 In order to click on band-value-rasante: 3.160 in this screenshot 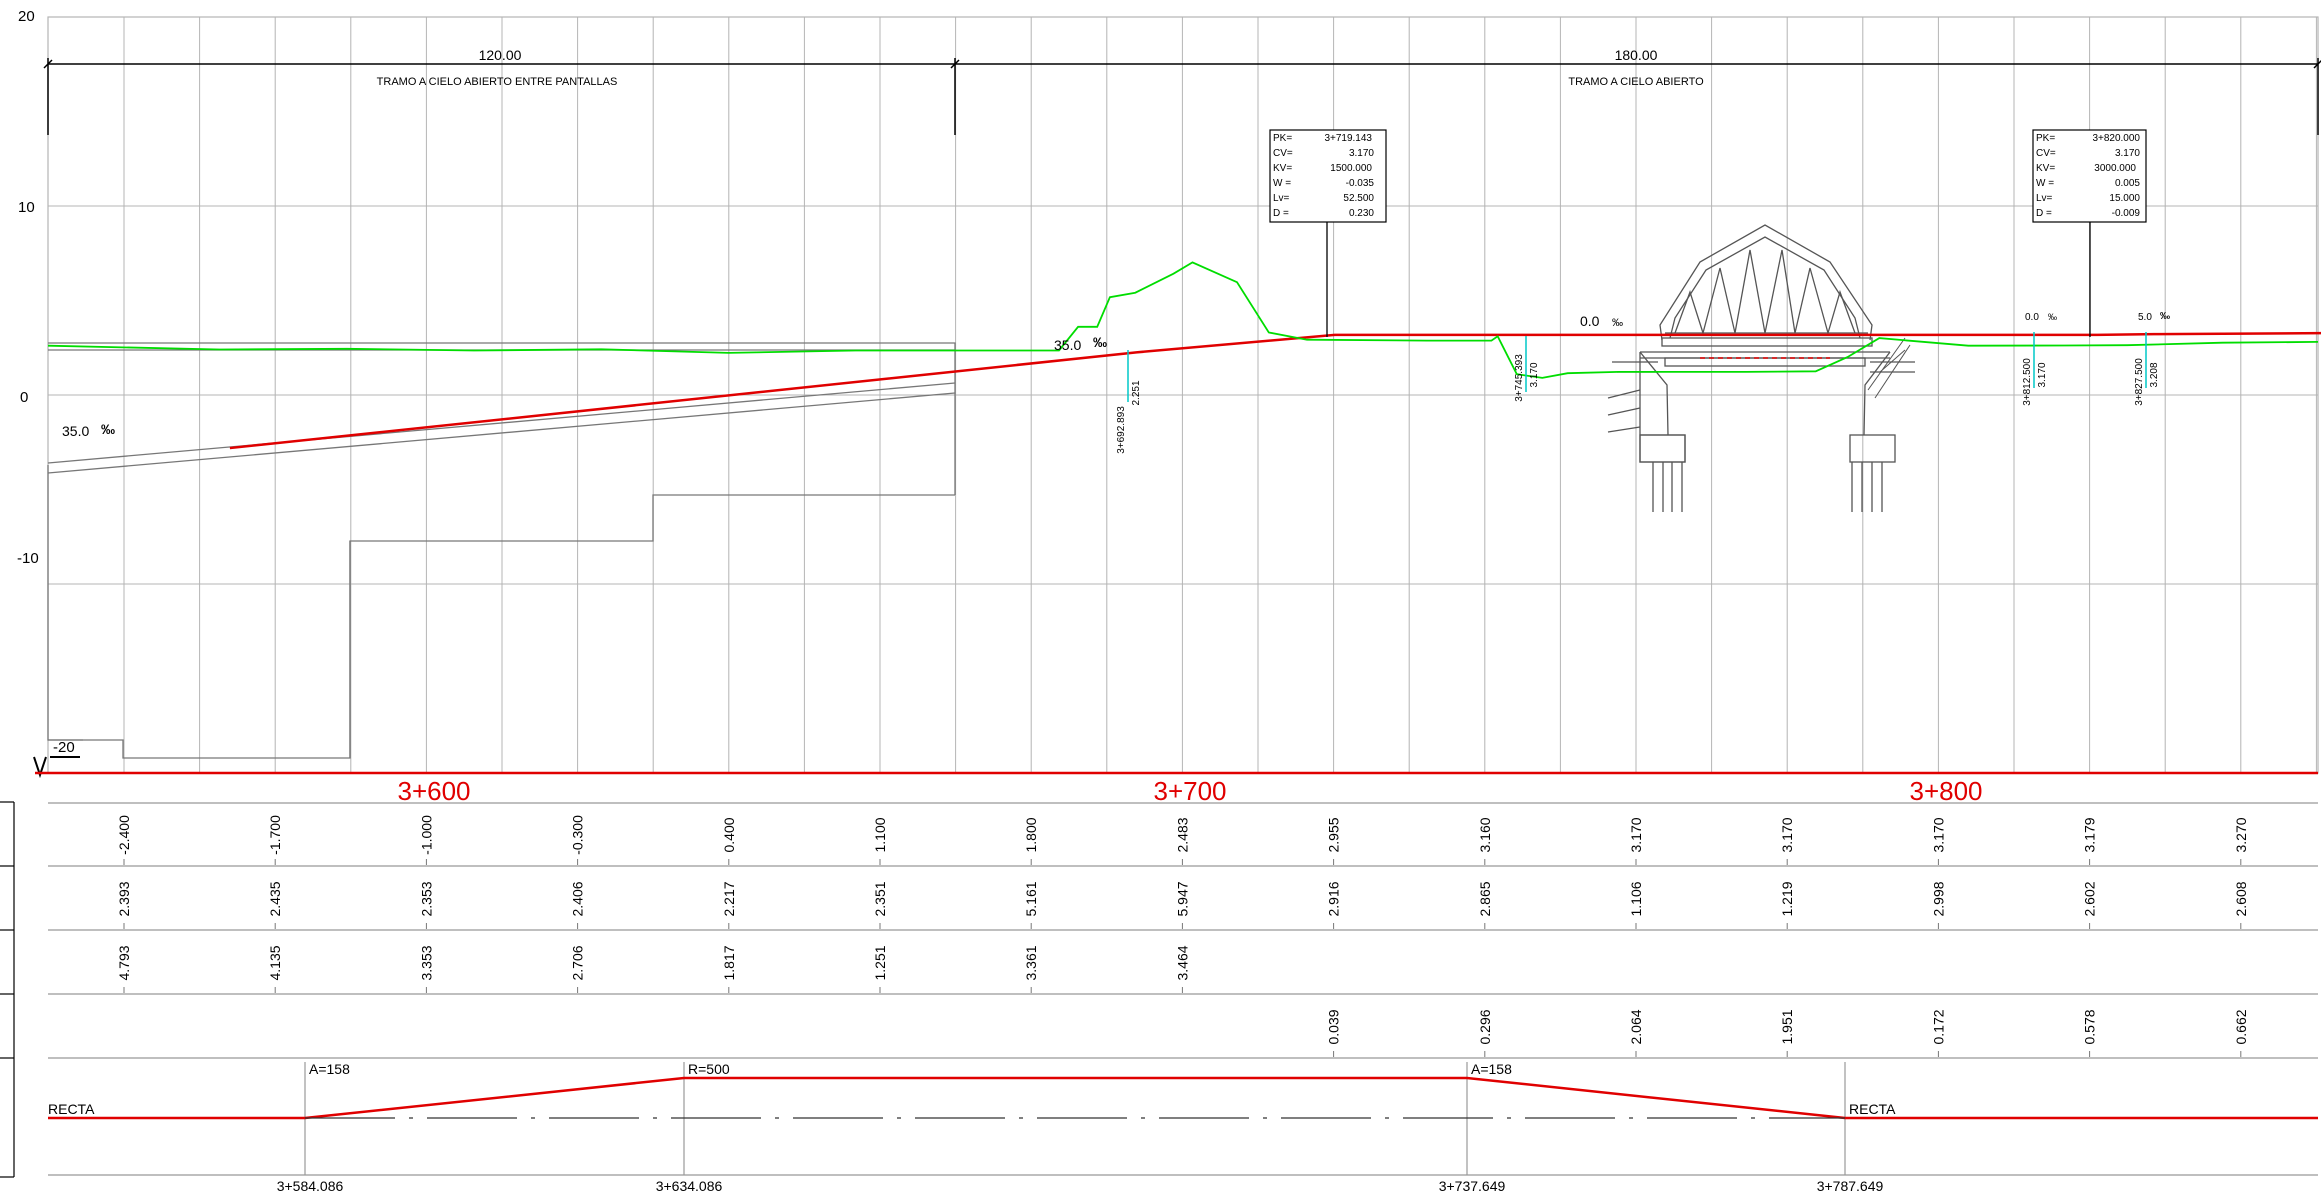, I will do `click(1485, 834)`.